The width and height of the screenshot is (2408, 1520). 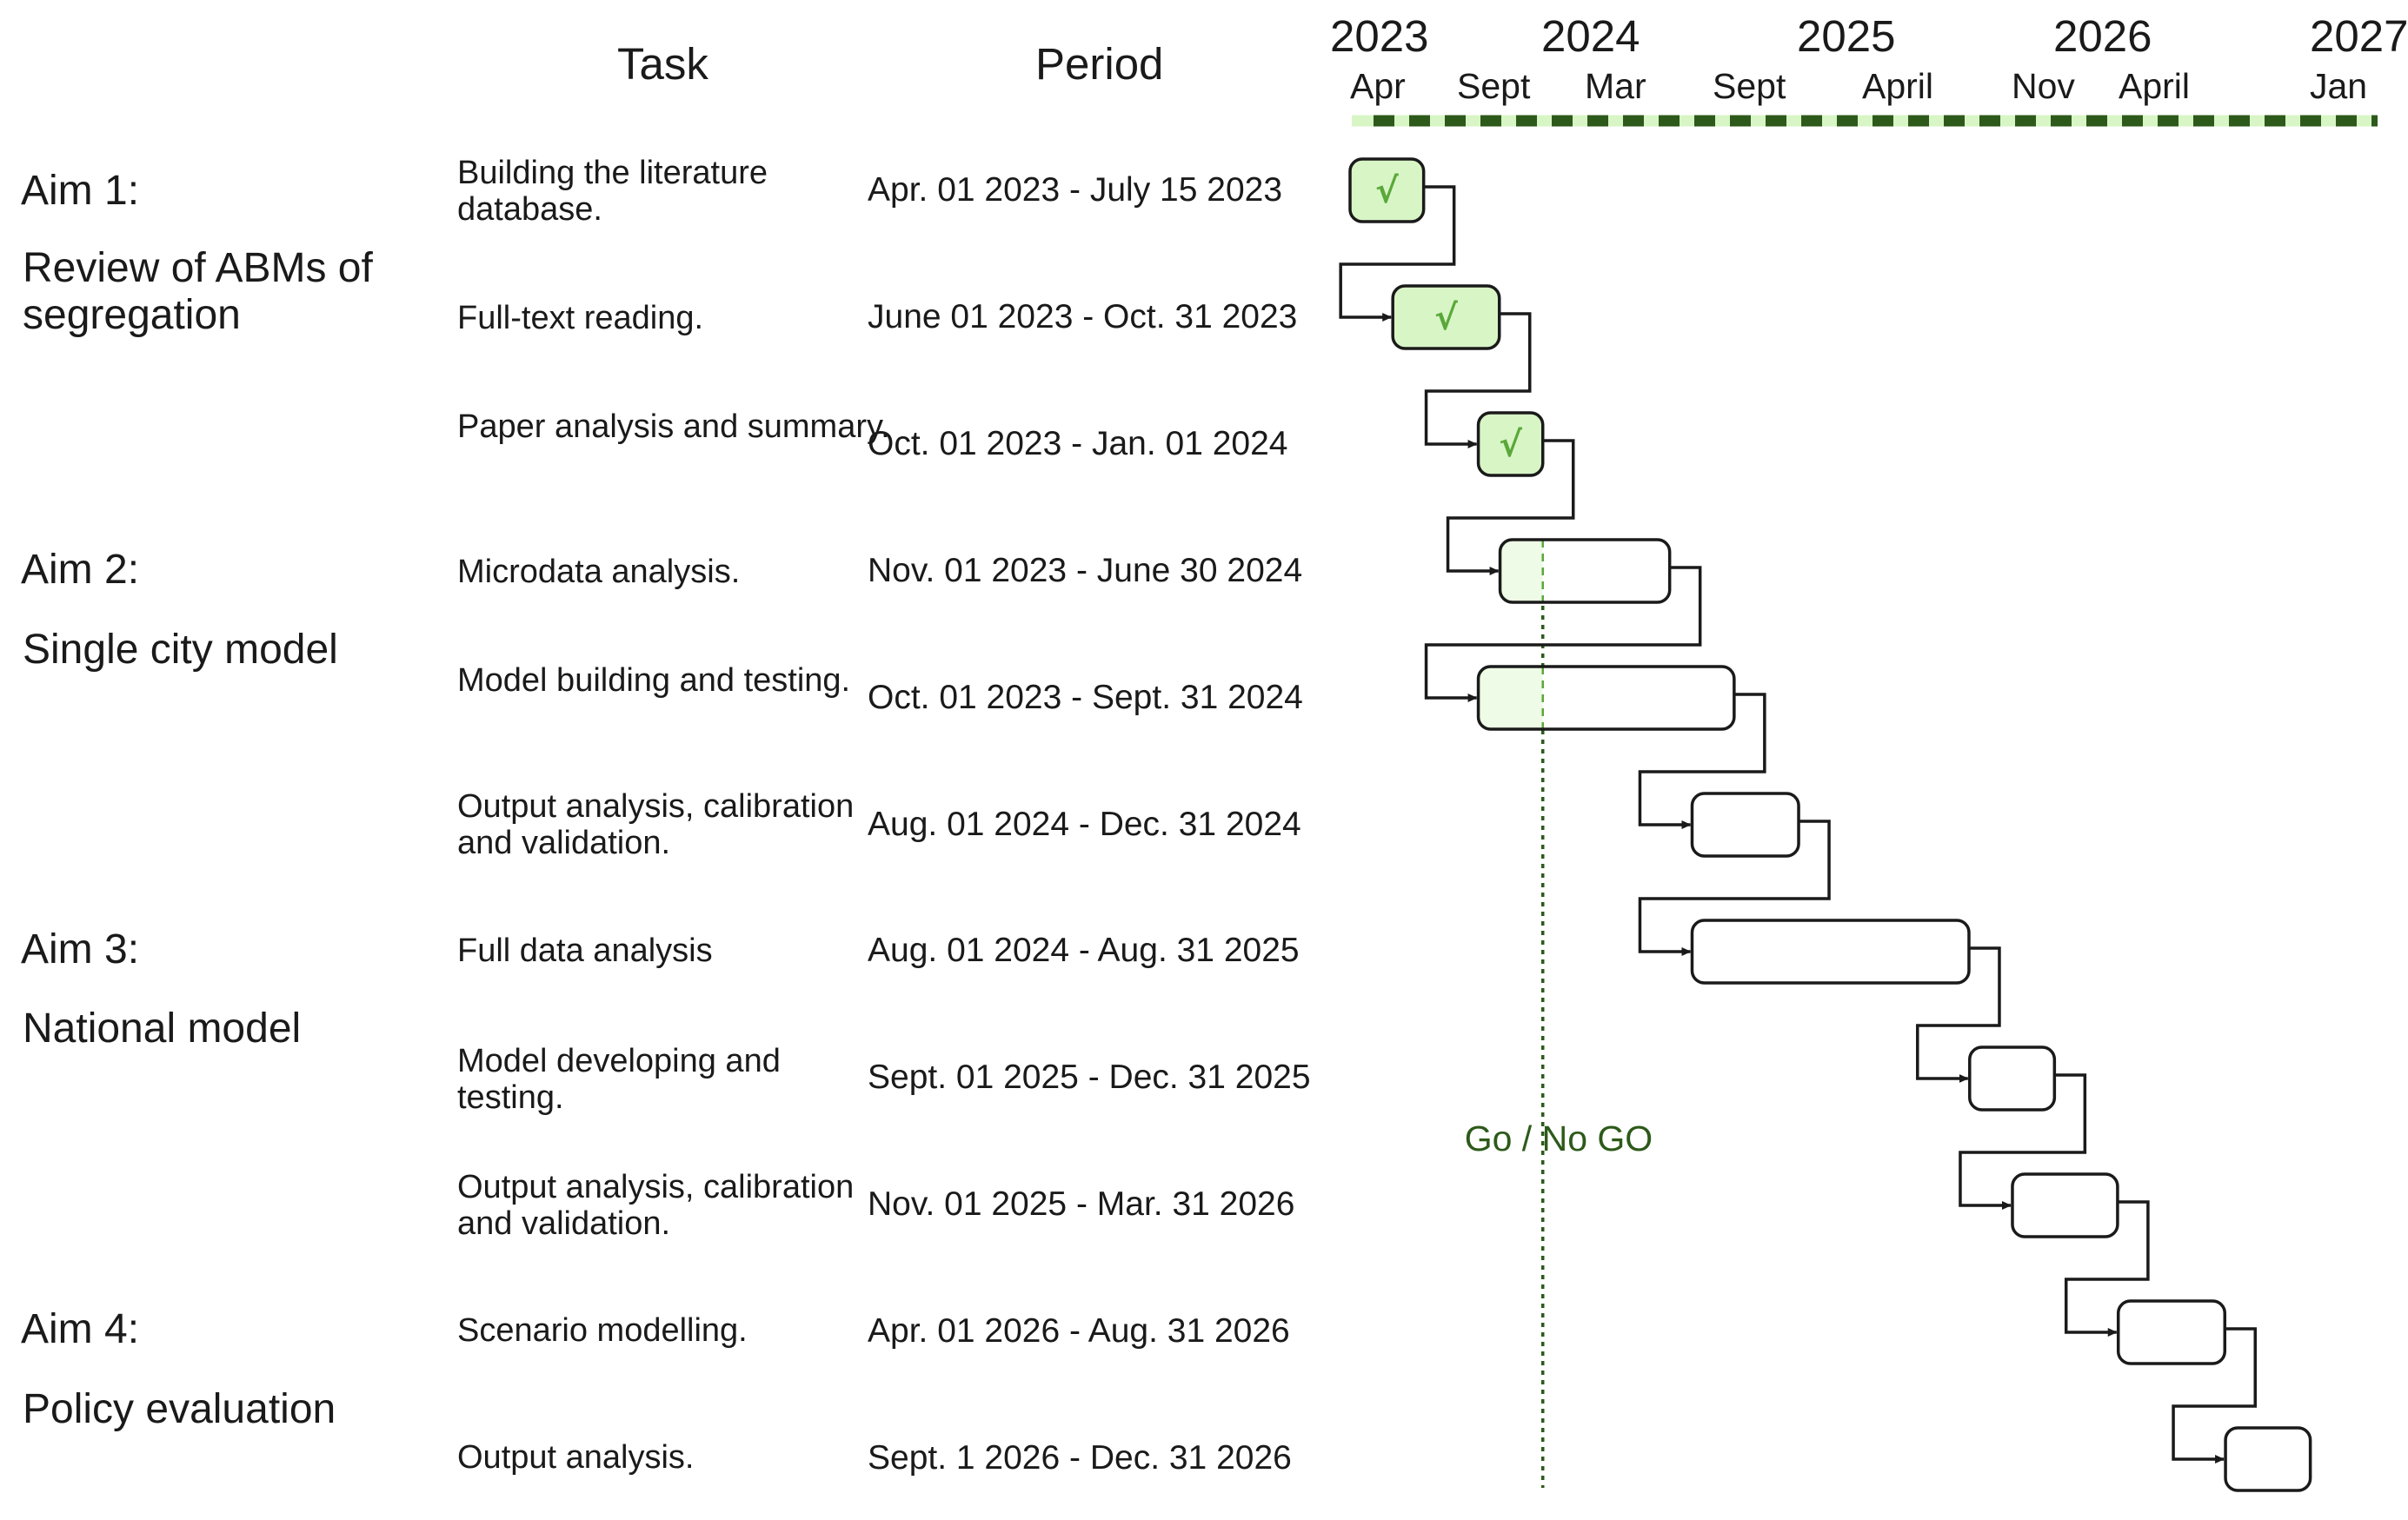 I want to click on aim-1-label: Aim 1:, so click(x=81, y=191).